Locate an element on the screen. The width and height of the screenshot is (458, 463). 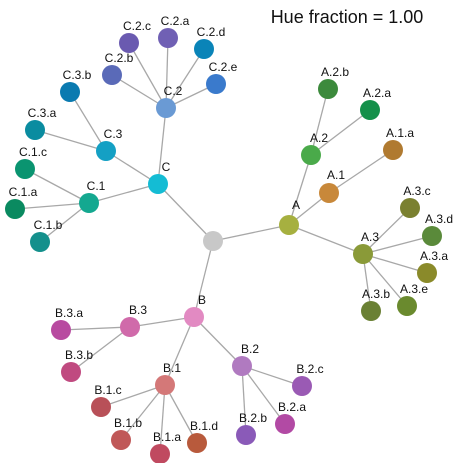
edge-c-2-c-2-b is located at coordinates (139, 91).